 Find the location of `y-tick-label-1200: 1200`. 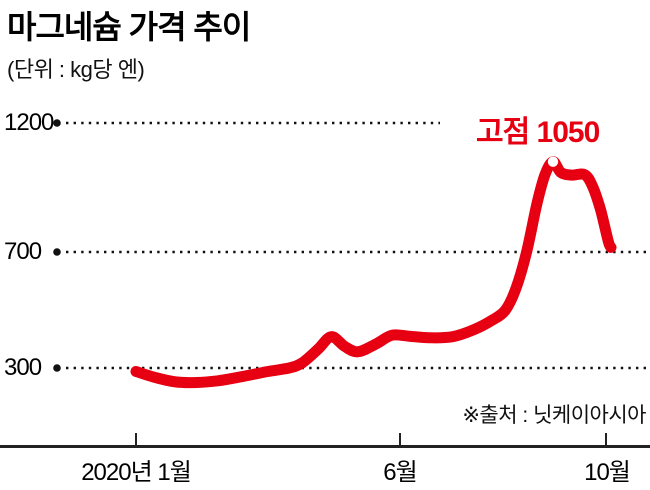

y-tick-label-1200: 1200 is located at coordinates (29, 122).